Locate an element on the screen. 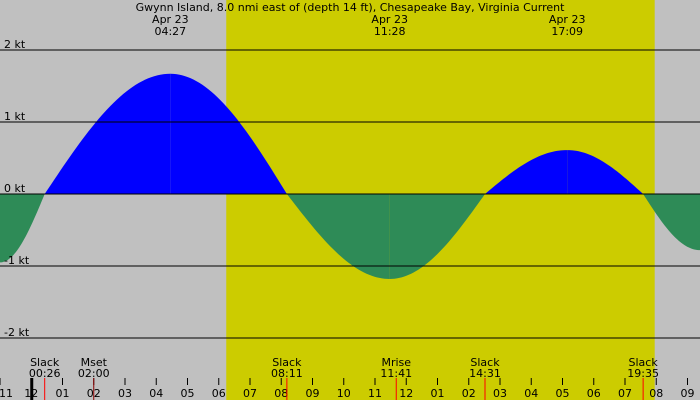 The width and height of the screenshot is (700, 400). x-tick-label: 10 is located at coordinates (344, 393).